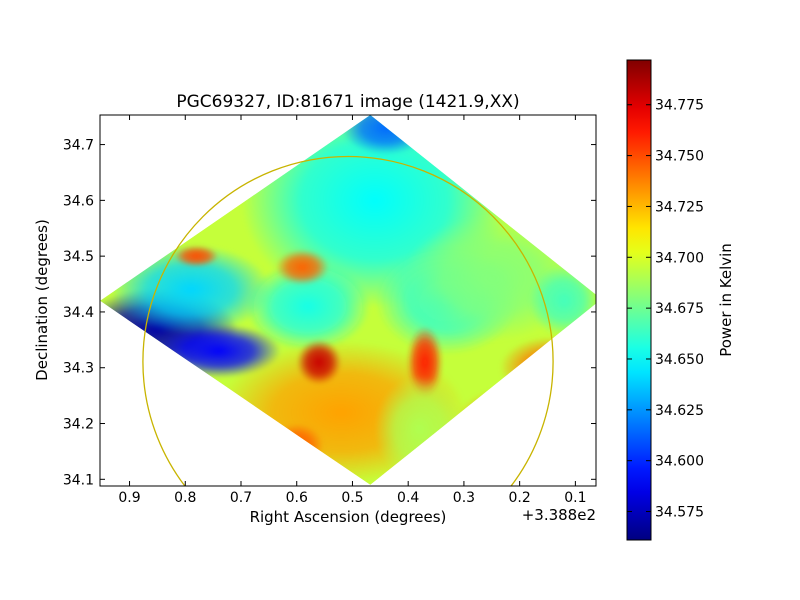 The height and width of the screenshot is (600, 800). Describe the element at coordinates (78, 313) in the screenshot. I see `y-tick-label: 34.4` at that location.